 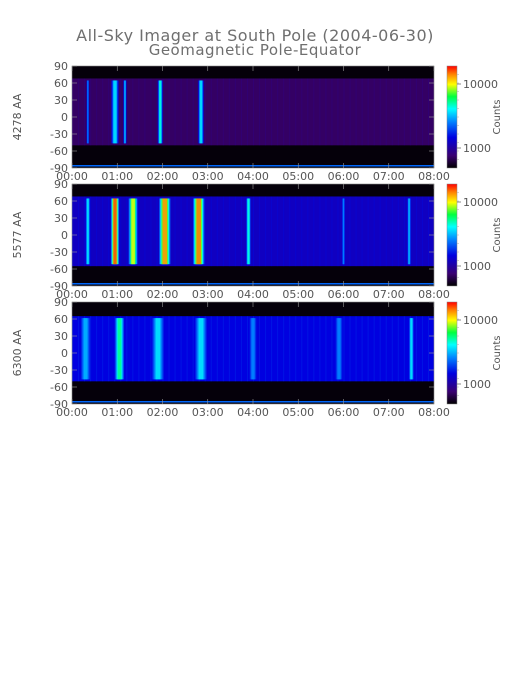 I want to click on x-tick-label: 07:00, so click(x=389, y=412).